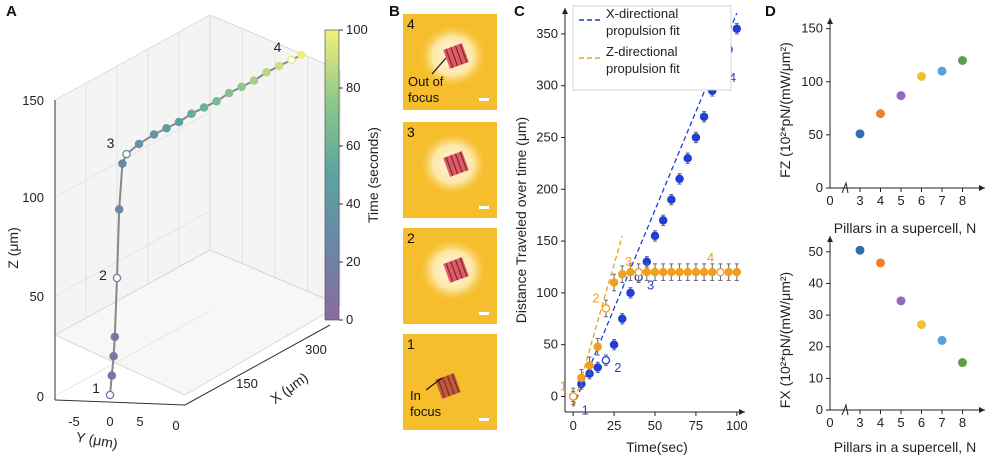  Describe the element at coordinates (696, 425) in the screenshot. I see `c-x-tick-label: 75` at that location.